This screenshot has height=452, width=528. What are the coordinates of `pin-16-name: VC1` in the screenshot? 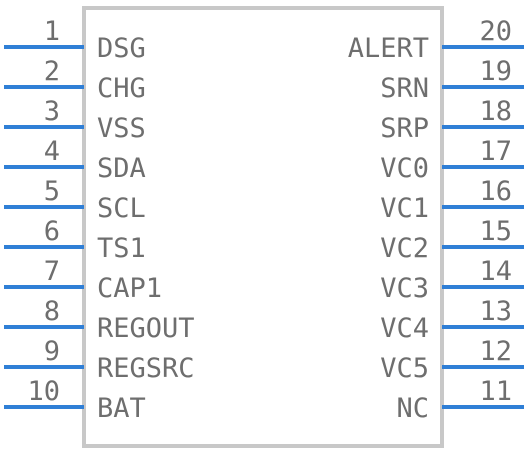 It's located at (404, 208).